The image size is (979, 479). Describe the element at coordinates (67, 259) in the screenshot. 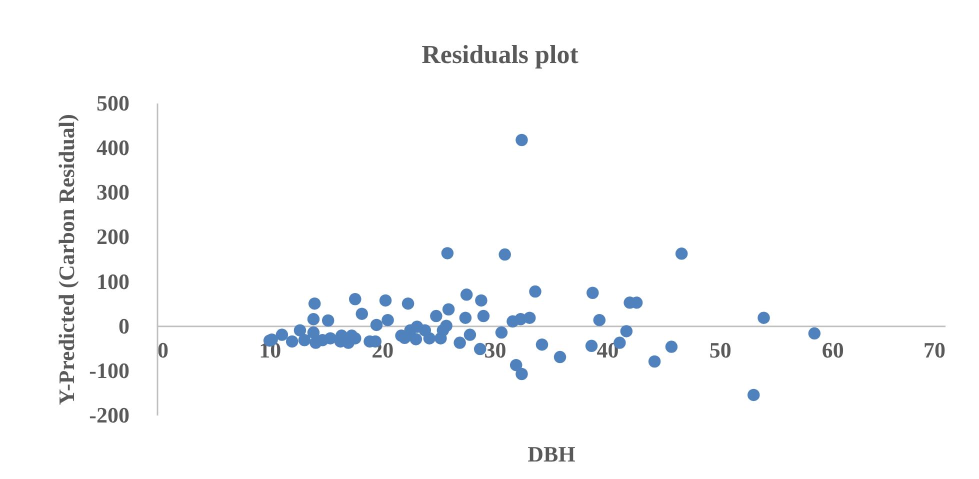

I see `y-axis-title: Y-Predicted (Carbon Residual)` at that location.